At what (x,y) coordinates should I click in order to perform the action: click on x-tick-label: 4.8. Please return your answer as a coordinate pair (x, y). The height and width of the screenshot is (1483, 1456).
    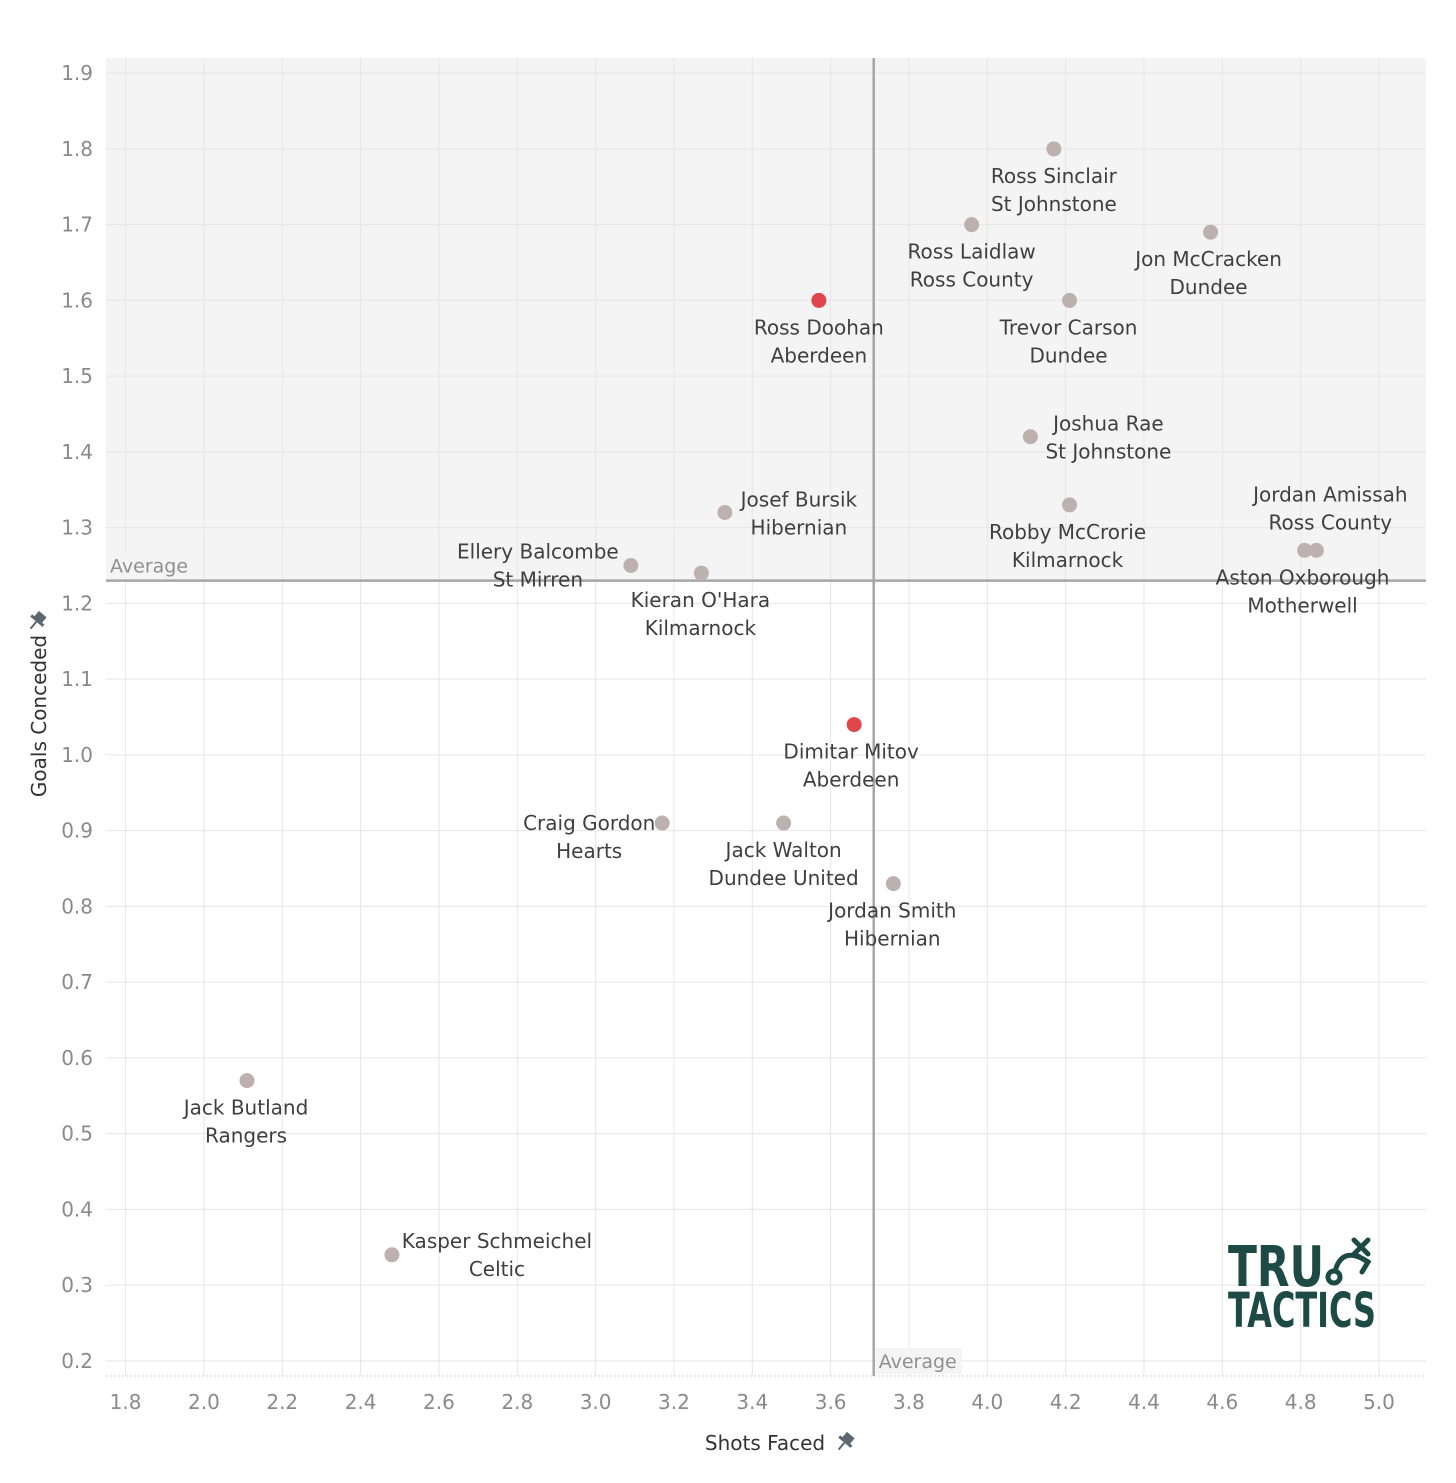
    Looking at the image, I should click on (1301, 1402).